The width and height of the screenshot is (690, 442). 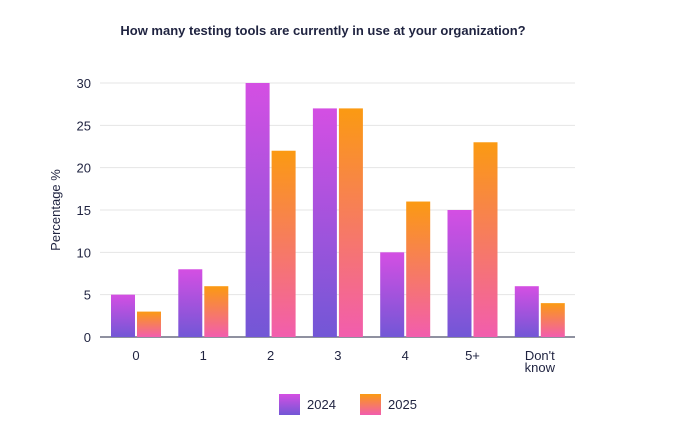 I want to click on y-tick-label: 15, so click(x=84, y=210).